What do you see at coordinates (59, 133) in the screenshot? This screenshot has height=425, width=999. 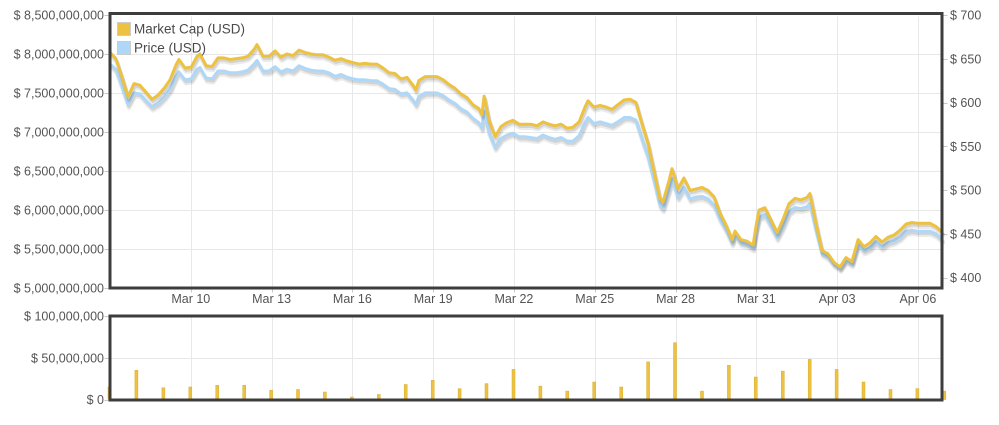 I see `y-left-tick-label: $ 7,000,000,000` at bounding box center [59, 133].